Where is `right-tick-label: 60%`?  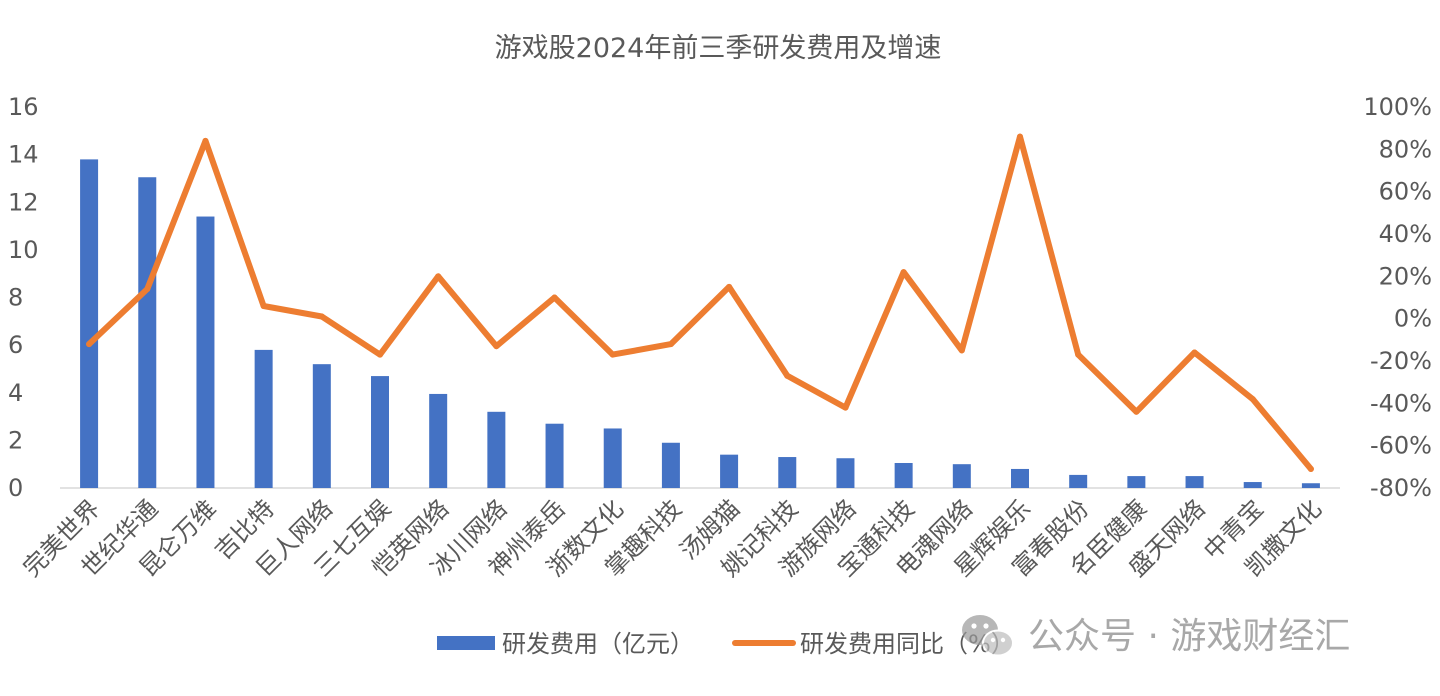
right-tick-label: 60% is located at coordinates (1405, 192).